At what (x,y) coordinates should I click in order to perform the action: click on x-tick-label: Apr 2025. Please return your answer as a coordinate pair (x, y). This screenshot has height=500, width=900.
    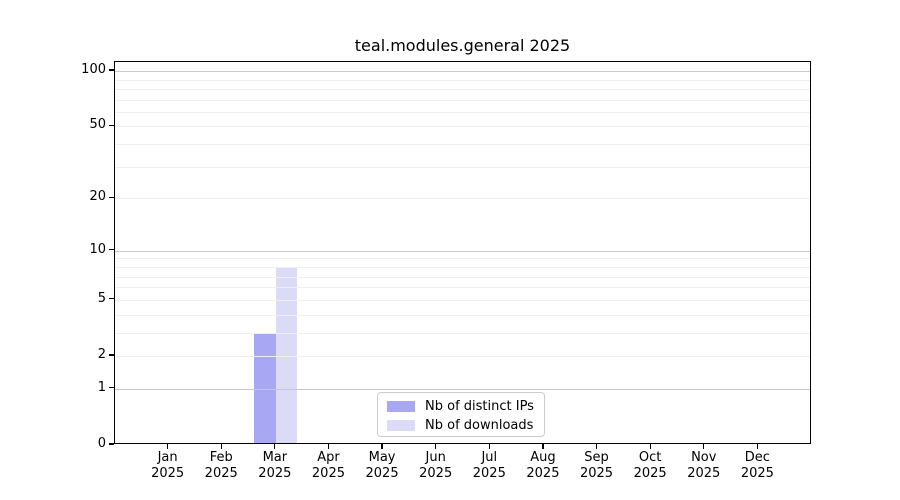
    Looking at the image, I should click on (328, 465).